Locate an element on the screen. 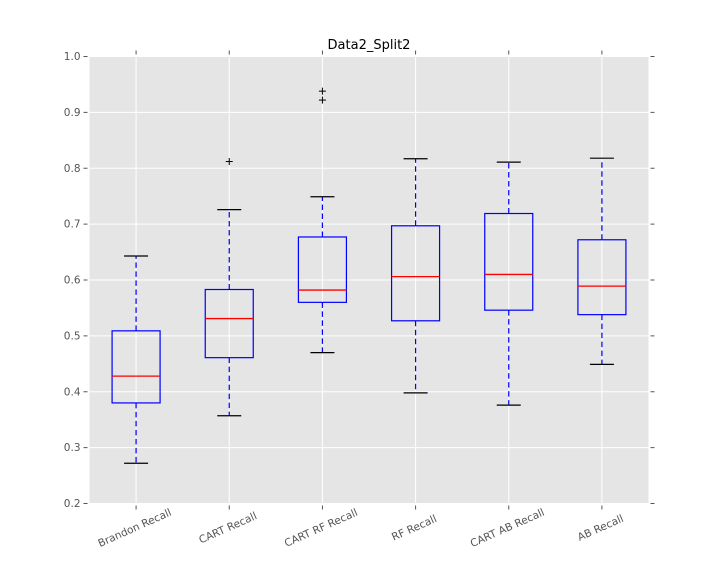  y-tick-label: 1.0 is located at coordinates (72, 57).